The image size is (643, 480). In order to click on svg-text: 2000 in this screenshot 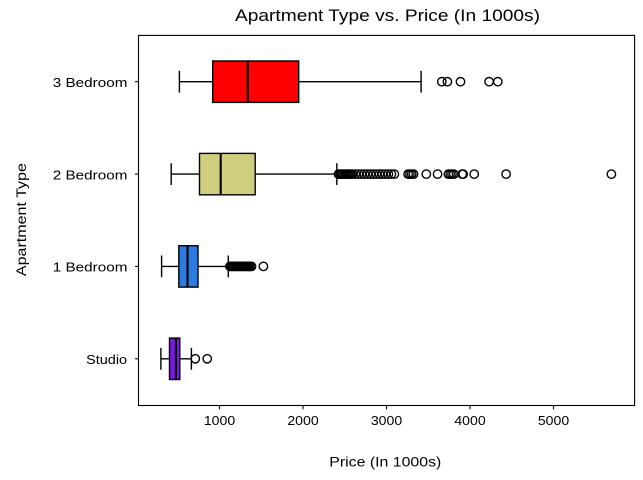, I will do `click(302, 420)`.